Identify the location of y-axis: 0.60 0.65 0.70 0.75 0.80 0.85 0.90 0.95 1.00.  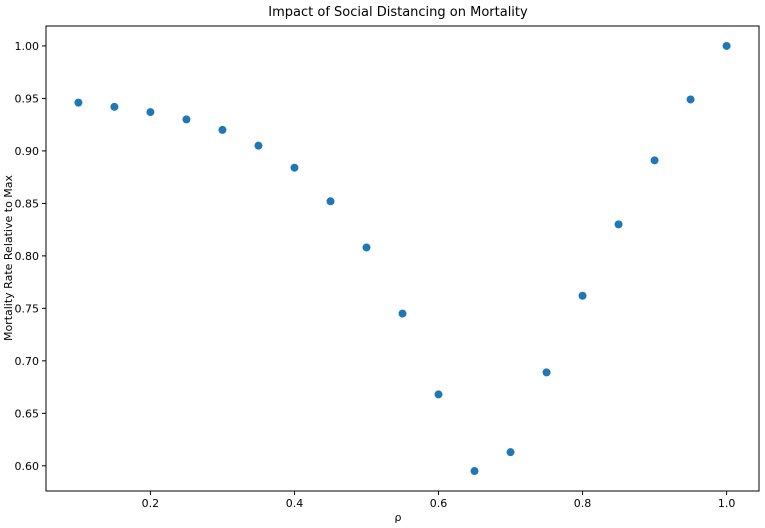
(30, 256).